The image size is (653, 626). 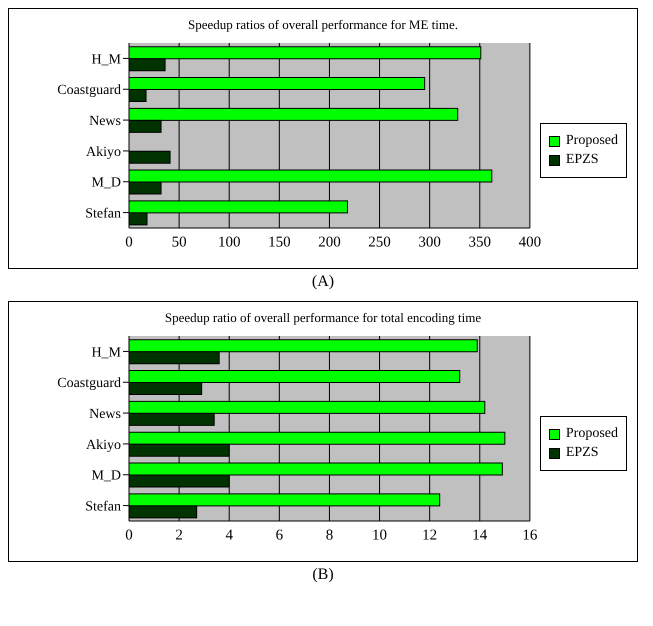 What do you see at coordinates (179, 536) in the screenshot?
I see `x-tick-label: 2` at bounding box center [179, 536].